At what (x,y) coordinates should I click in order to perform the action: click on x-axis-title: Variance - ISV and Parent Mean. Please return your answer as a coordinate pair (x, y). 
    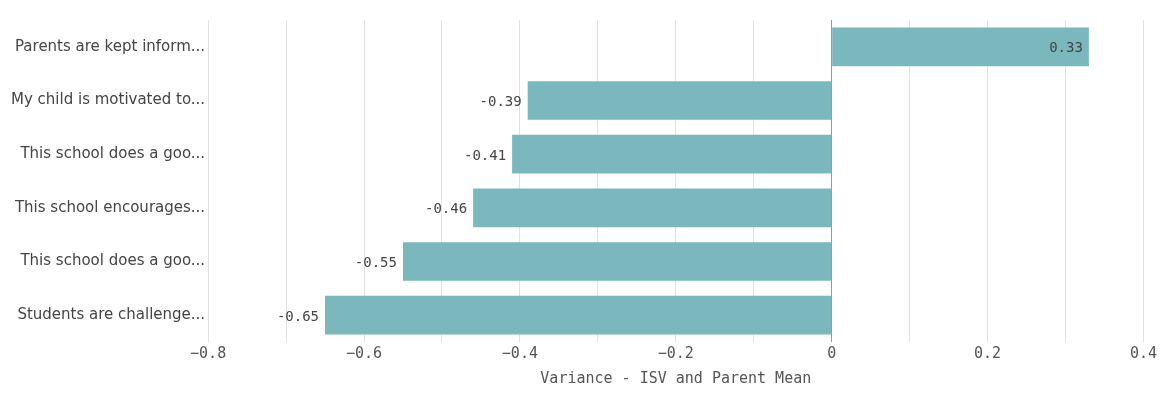
    Looking at the image, I should click on (676, 377).